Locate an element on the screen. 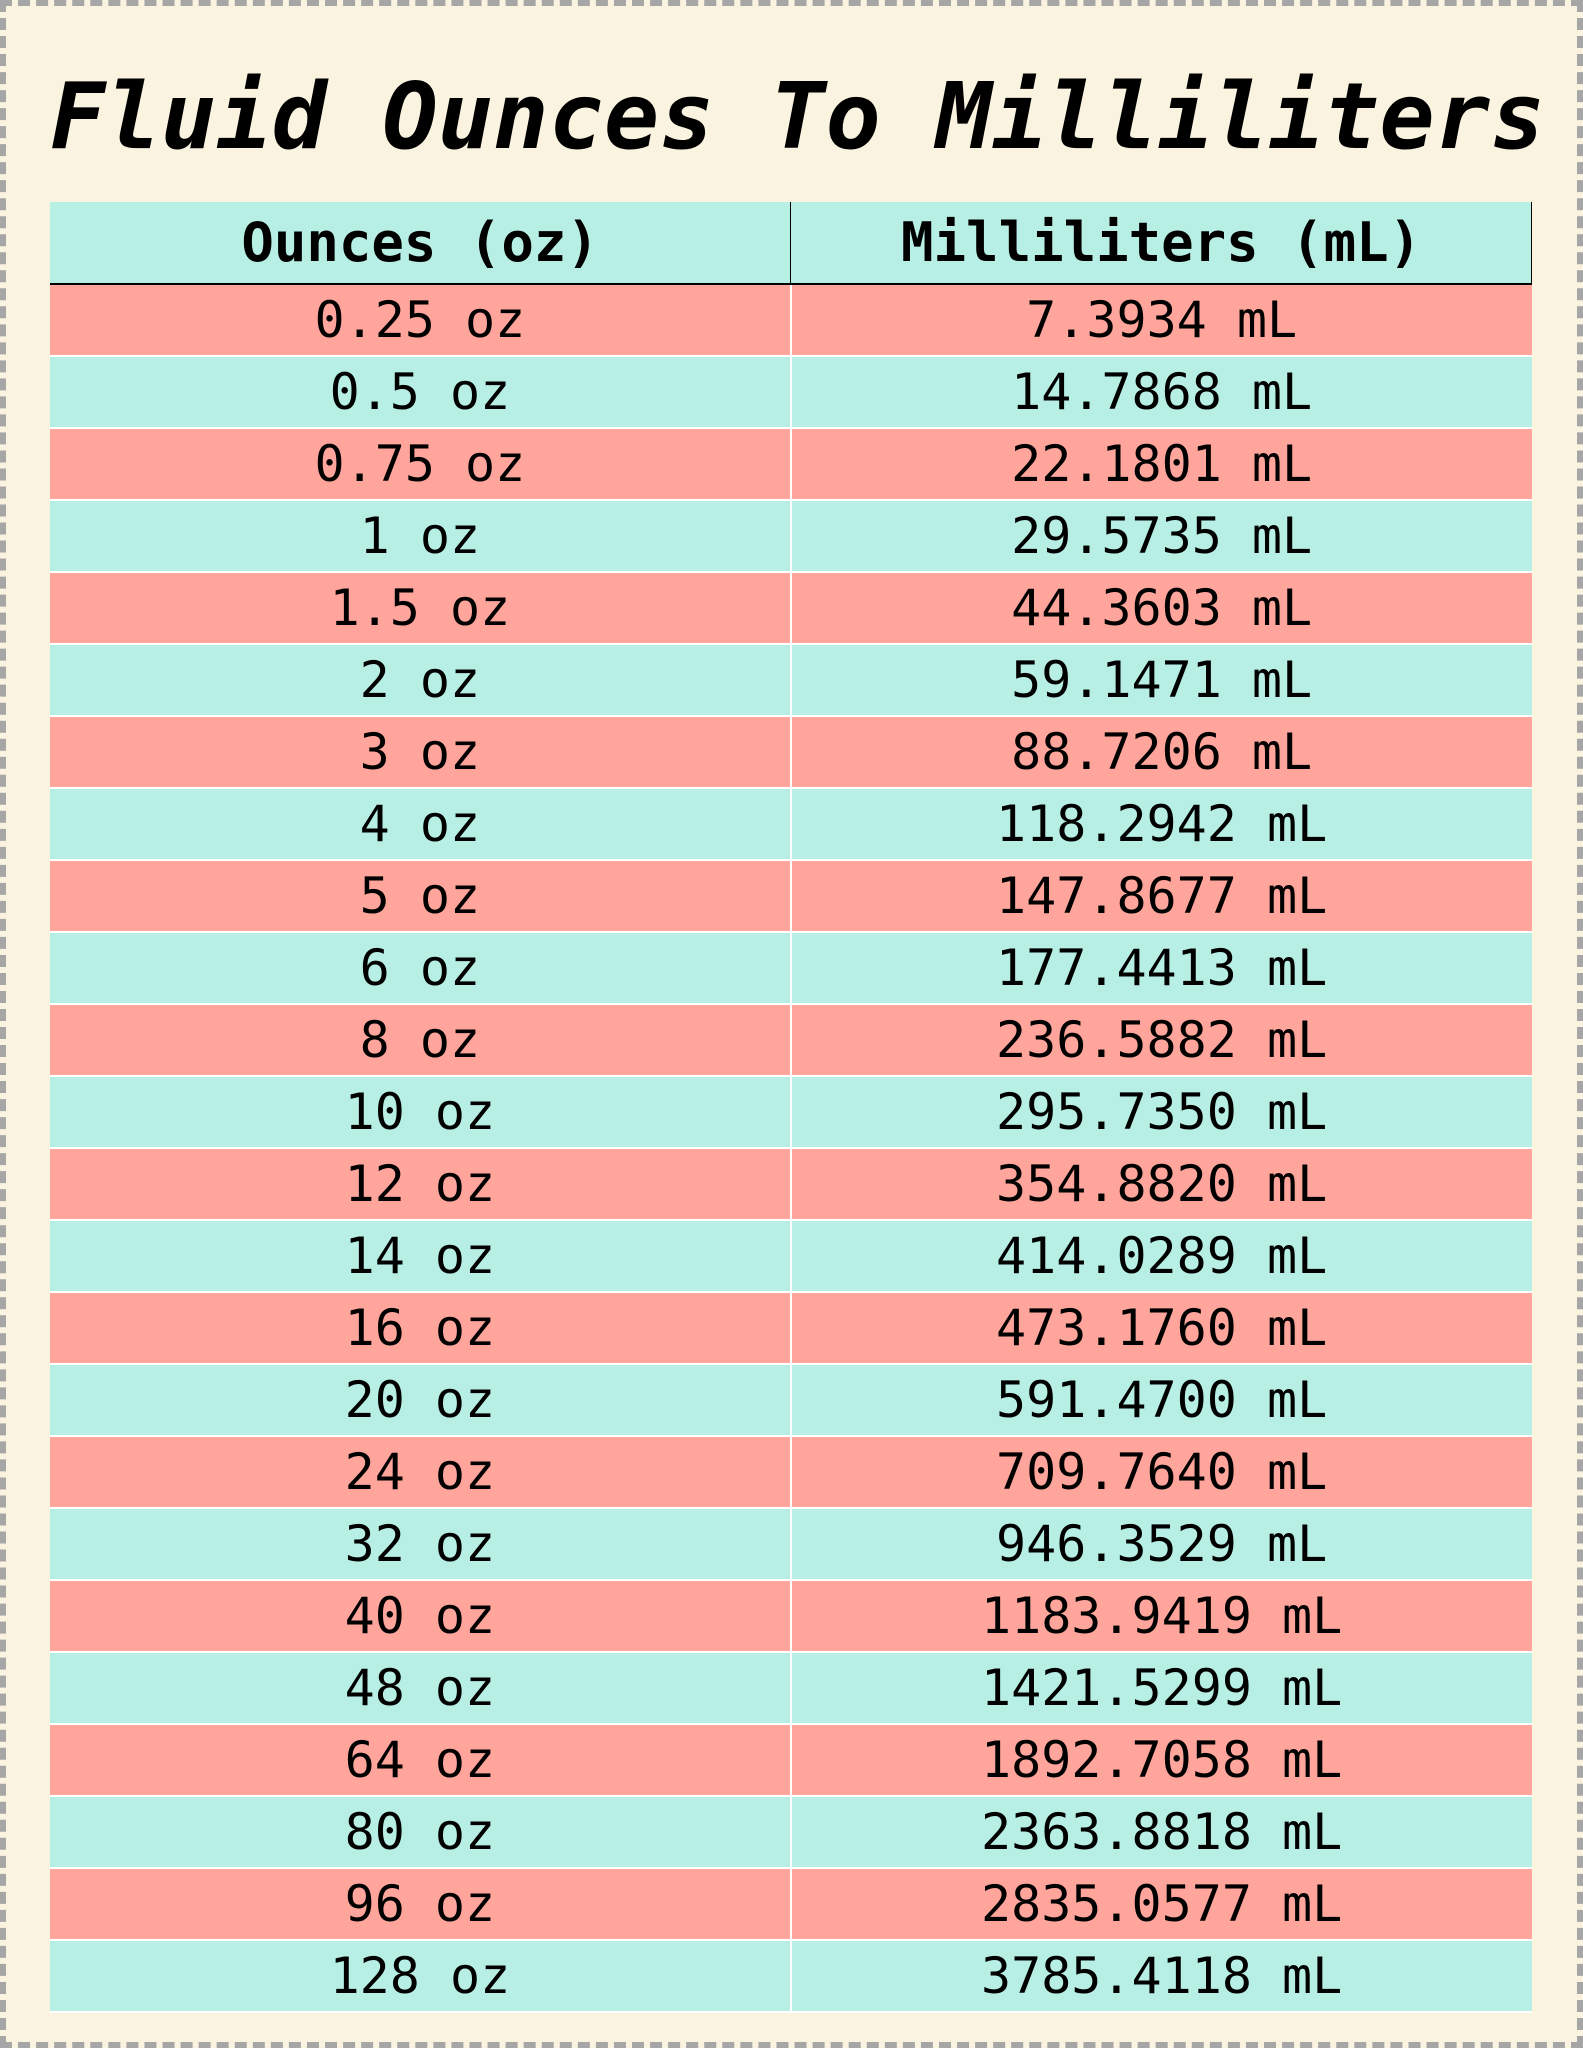  ounces-cell: 96 oz is located at coordinates (421, 1904).